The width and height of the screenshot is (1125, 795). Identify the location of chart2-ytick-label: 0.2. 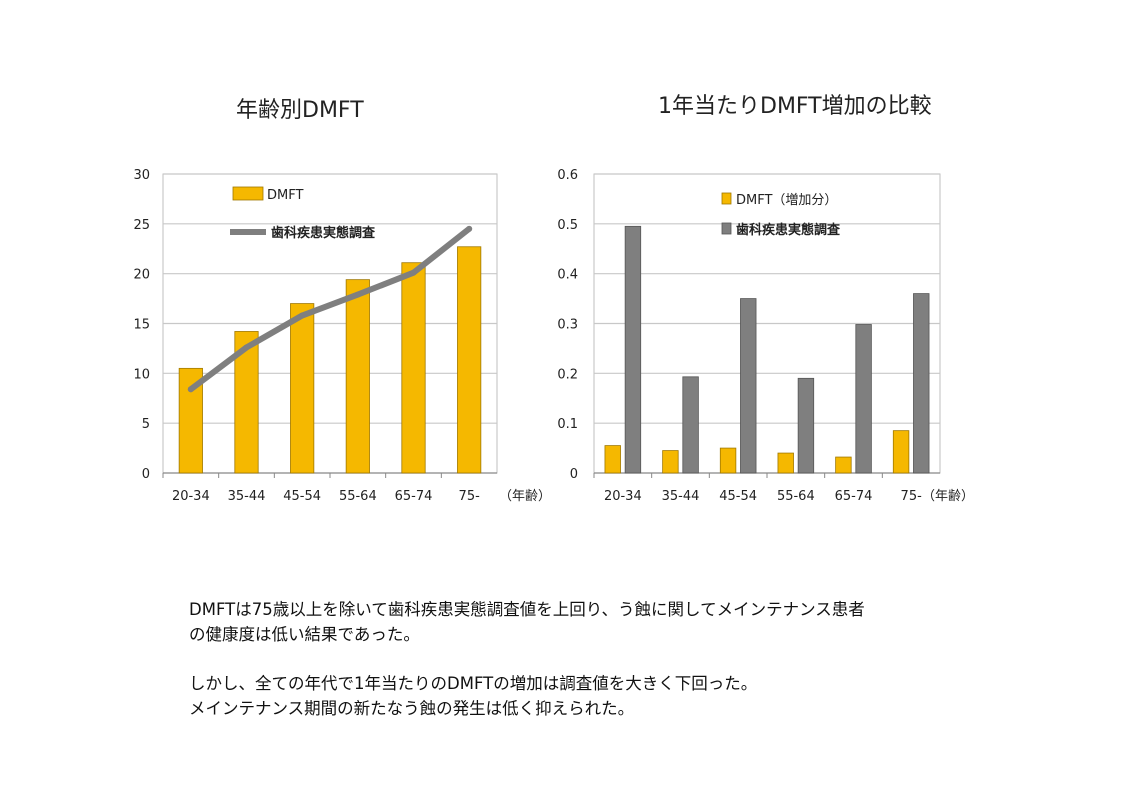
(567, 374).